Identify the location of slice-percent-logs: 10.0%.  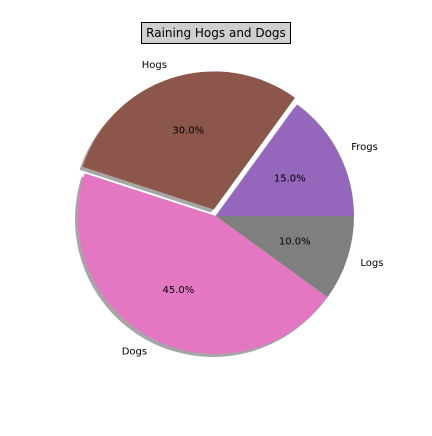
(295, 242).